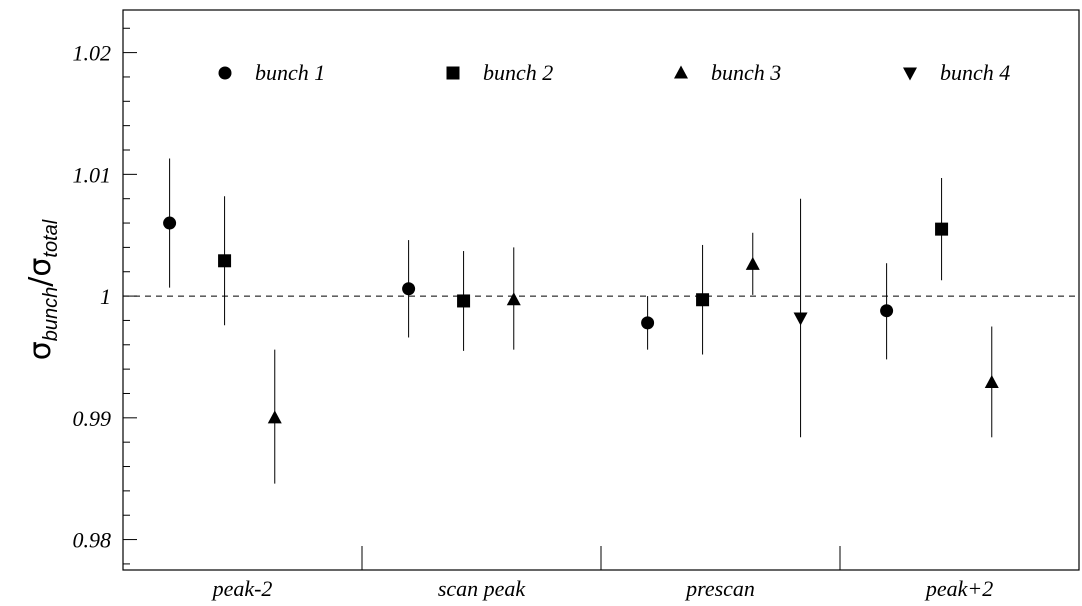 This screenshot has height=606, width=1082. What do you see at coordinates (975, 72) in the screenshot?
I see `legend-label: bunch 4` at bounding box center [975, 72].